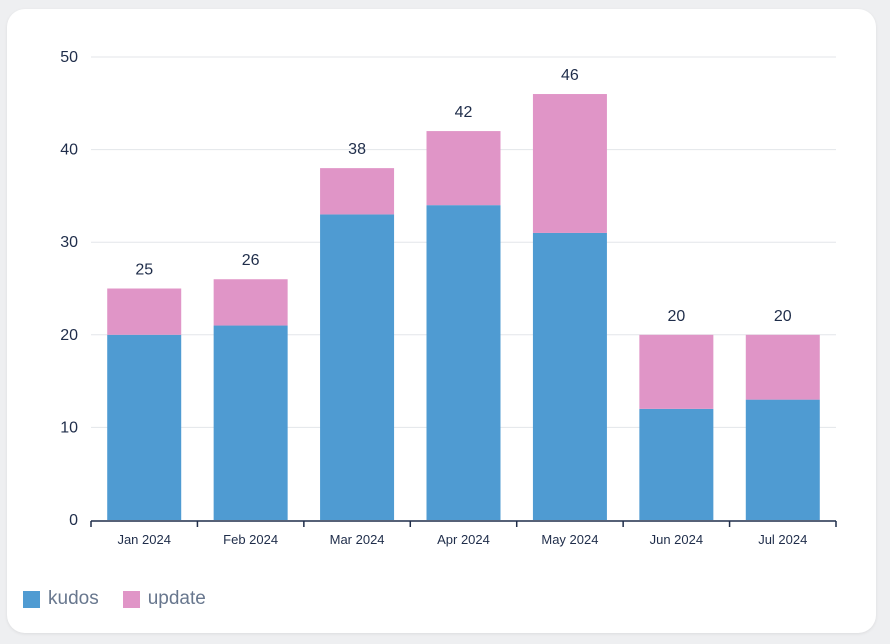 The height and width of the screenshot is (644, 890). Describe the element at coordinates (114, 599) in the screenshot. I see `legend: kudos update` at that location.